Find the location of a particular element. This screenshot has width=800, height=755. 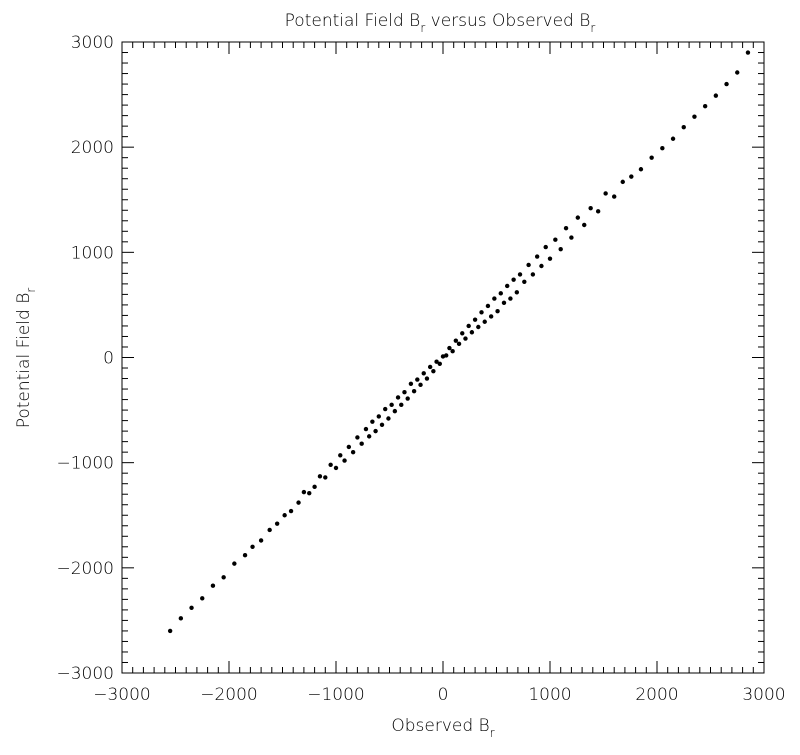

y-tick-label: −2000 is located at coordinates (85, 569).